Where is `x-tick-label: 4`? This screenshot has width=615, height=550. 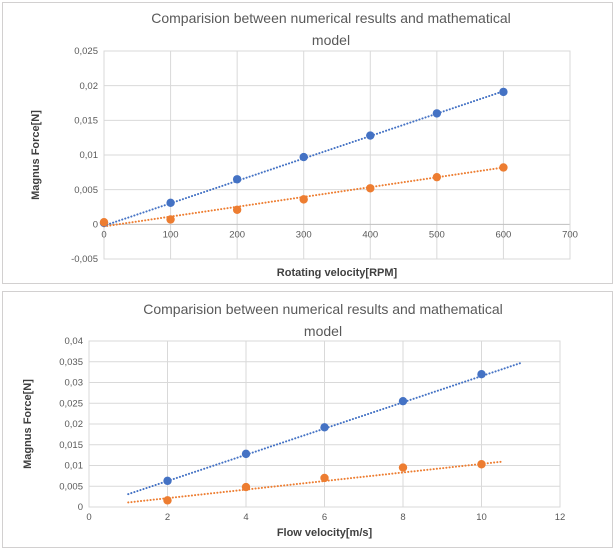
x-tick-label: 4 is located at coordinates (245, 517).